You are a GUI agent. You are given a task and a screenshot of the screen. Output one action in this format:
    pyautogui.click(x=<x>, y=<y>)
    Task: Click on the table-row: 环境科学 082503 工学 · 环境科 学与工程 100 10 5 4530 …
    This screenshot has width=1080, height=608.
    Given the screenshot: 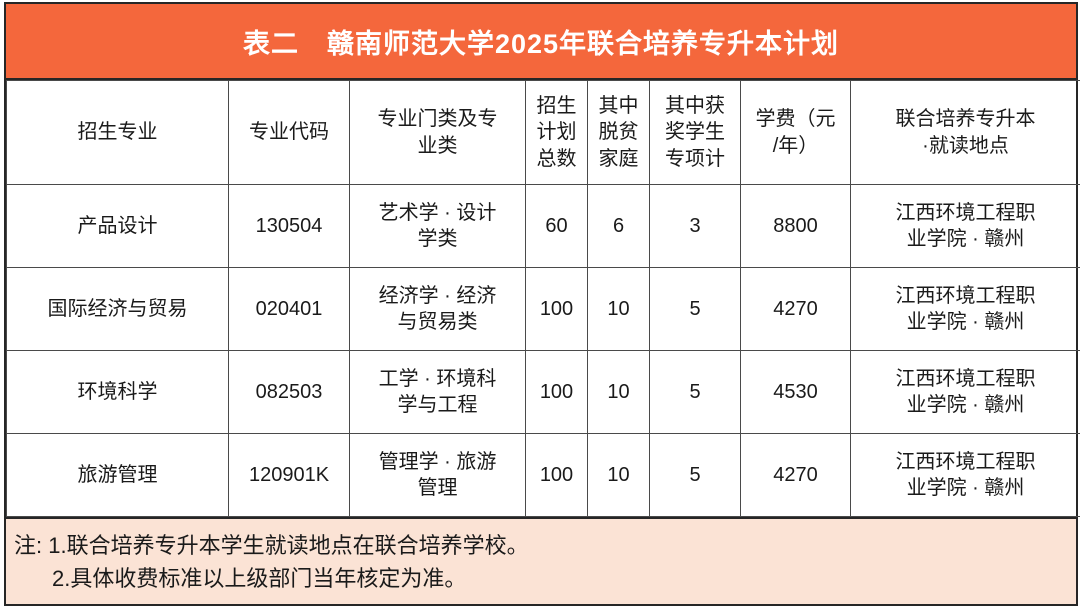 What is the action you would take?
    pyautogui.click(x=543, y=392)
    